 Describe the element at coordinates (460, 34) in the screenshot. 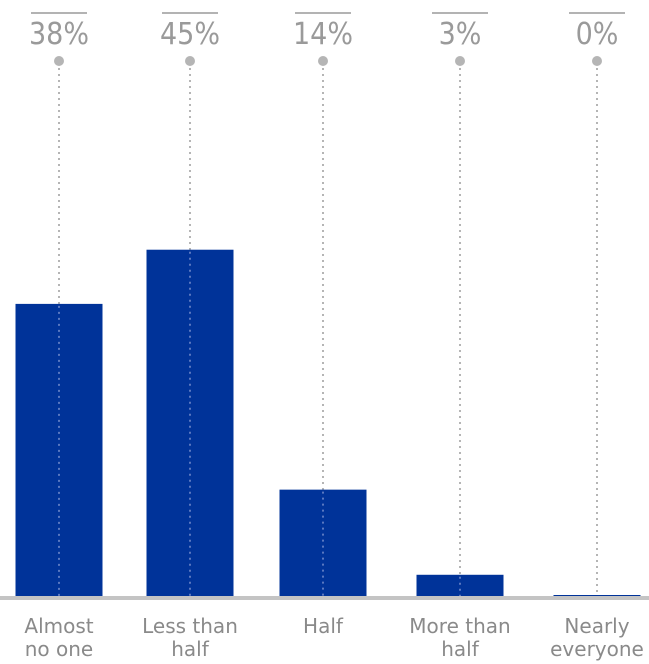

I see `value-label: 3%` at that location.